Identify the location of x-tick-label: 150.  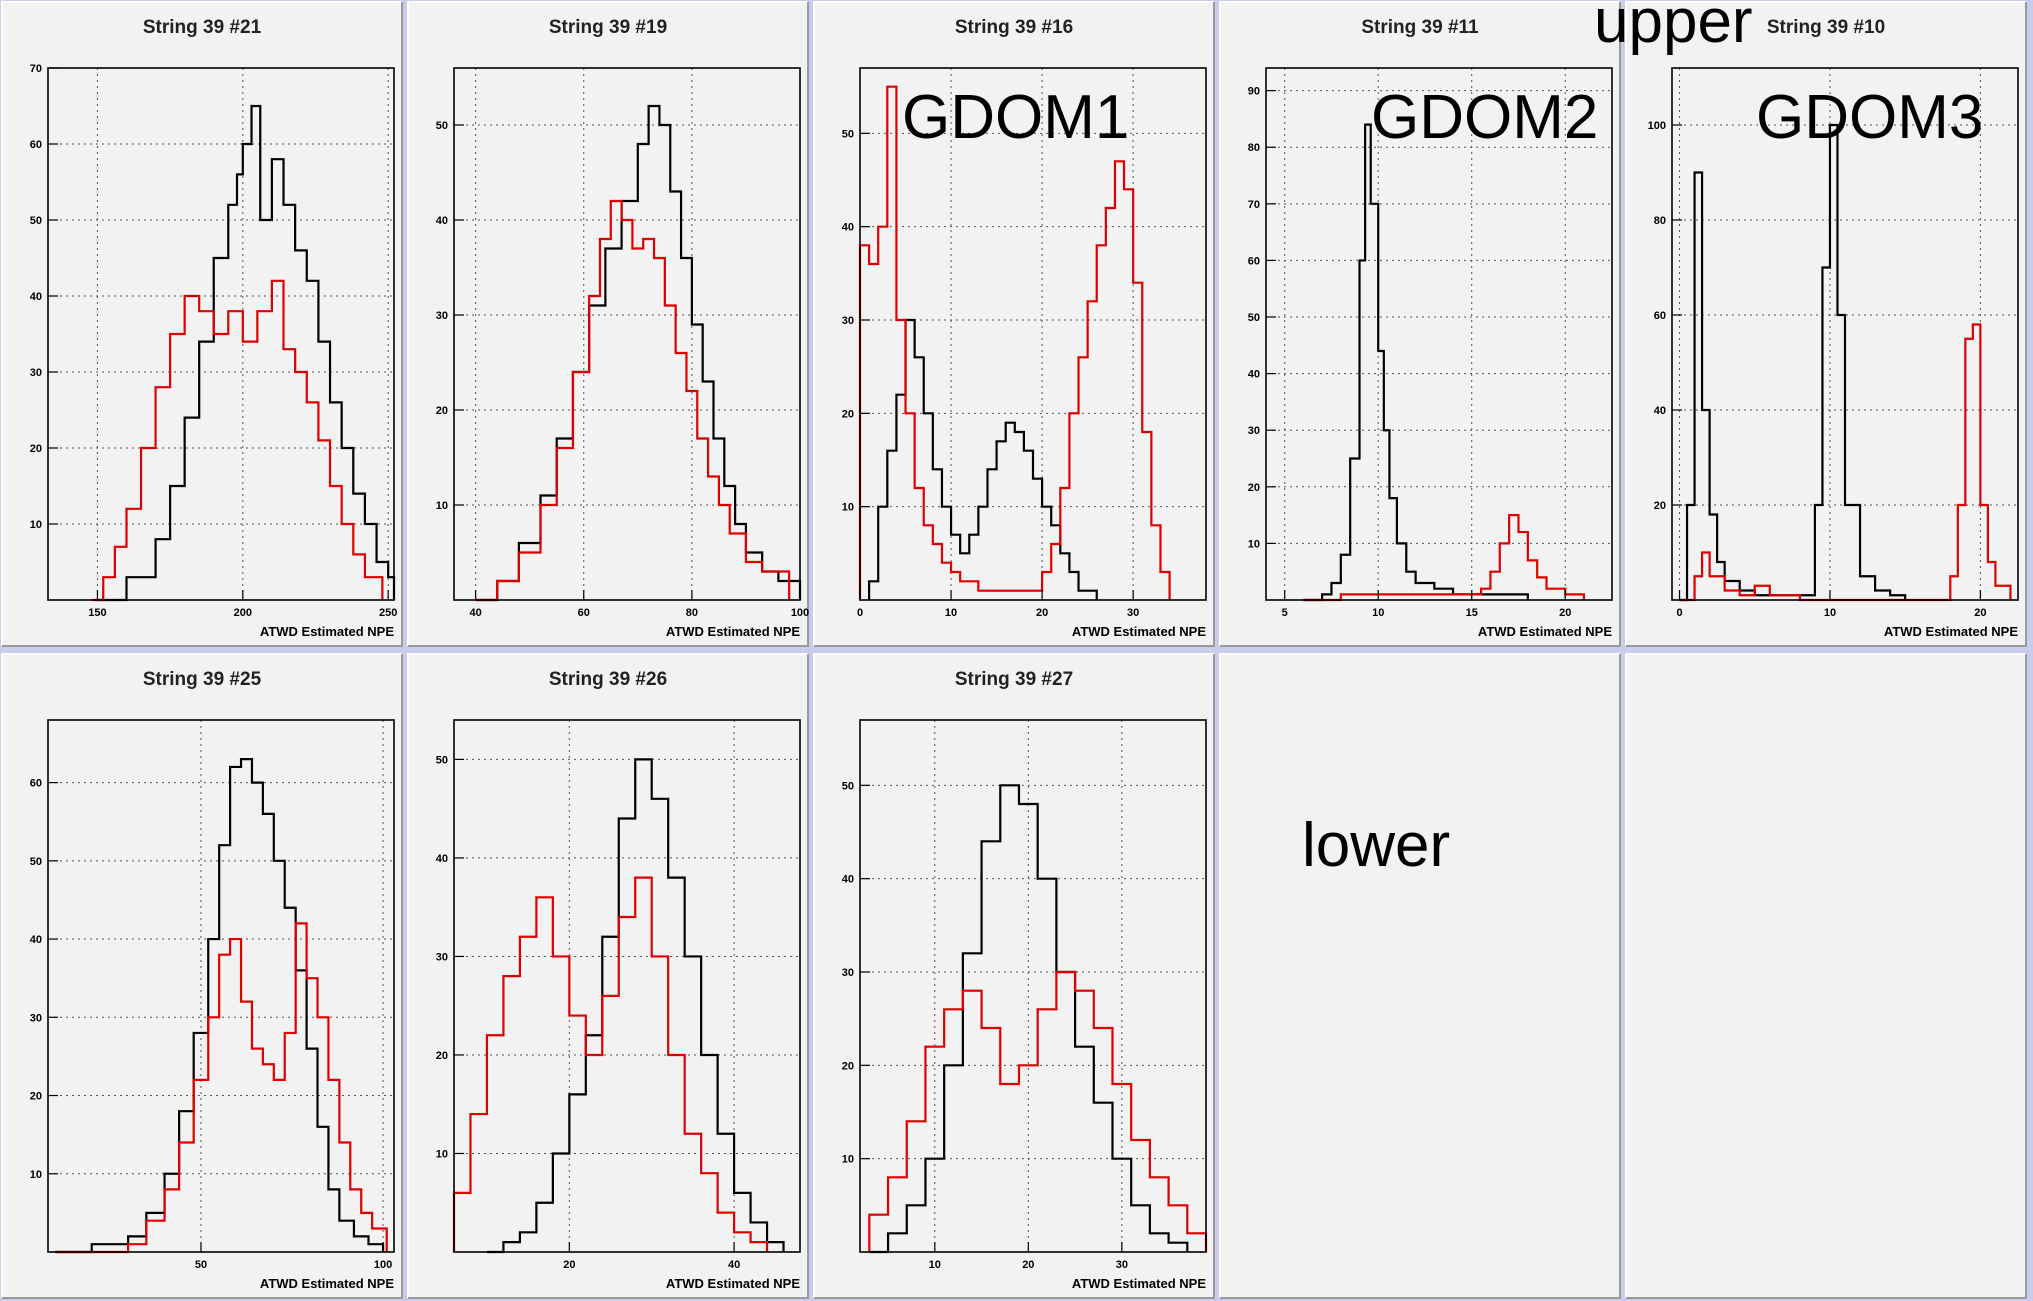
(97, 613).